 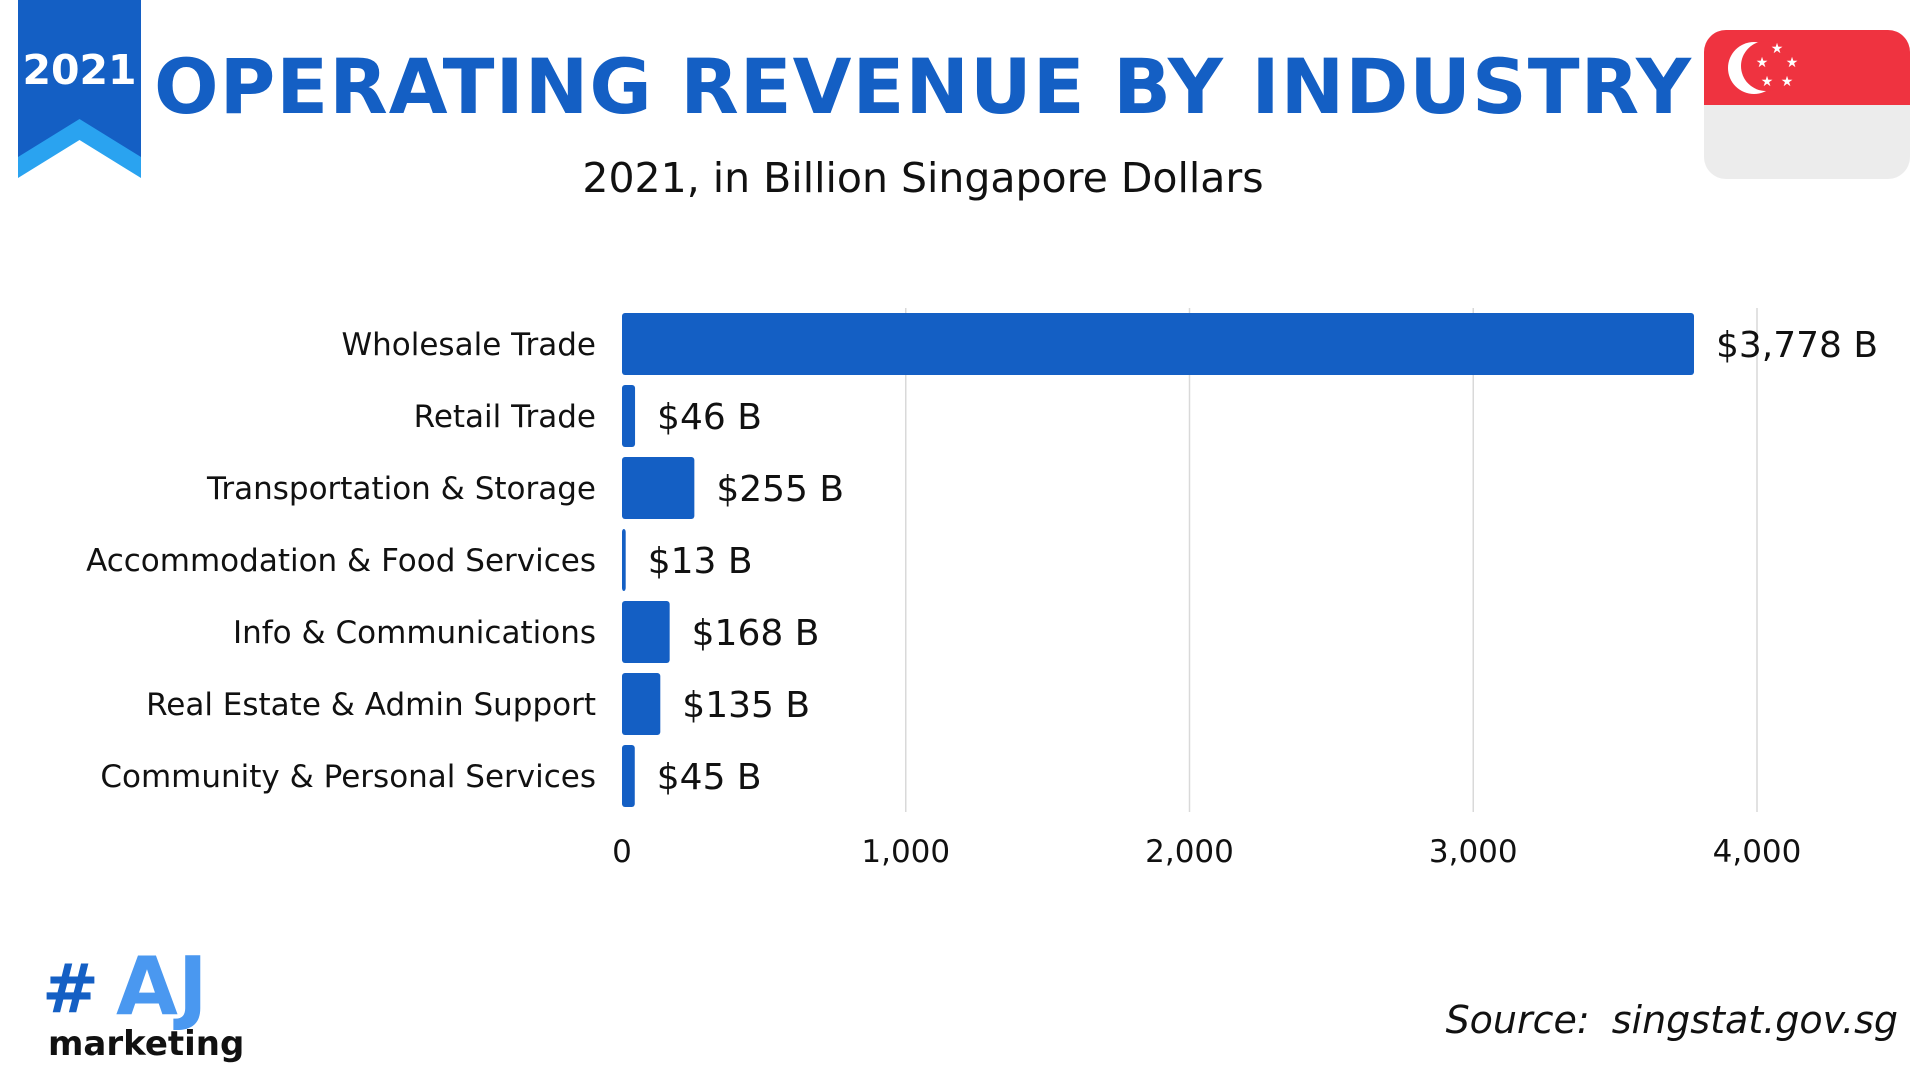 I want to click on singapore-flag-icon: ★ ★ ★ ★ ★, so click(x=1807, y=104).